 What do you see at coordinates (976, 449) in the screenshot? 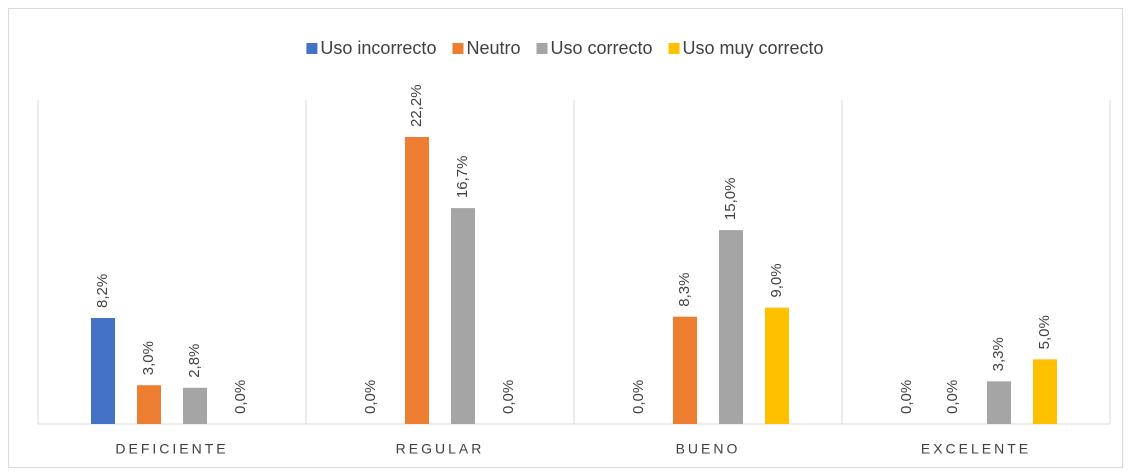
I see `x-tick-label: EXCELENTE` at bounding box center [976, 449].